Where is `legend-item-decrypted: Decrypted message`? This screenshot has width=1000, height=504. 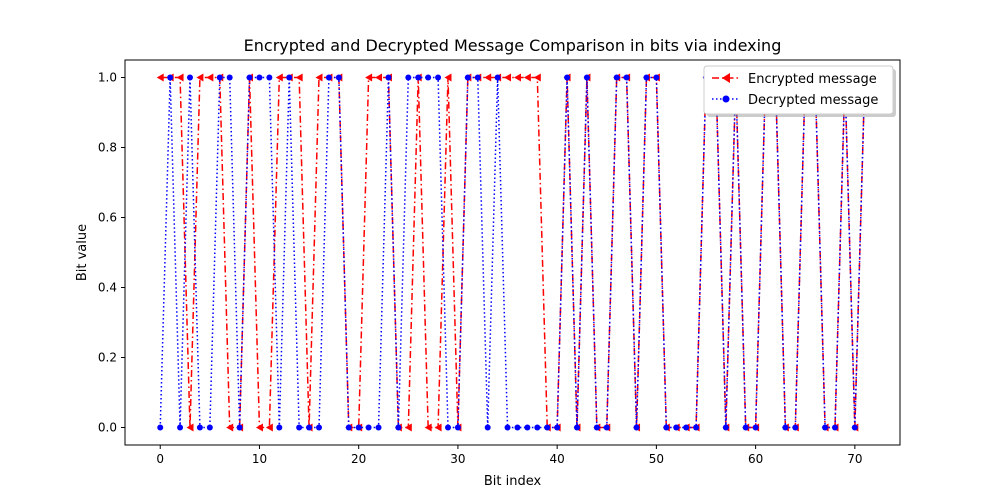 legend-item-decrypted: Decrypted message is located at coordinates (795, 100).